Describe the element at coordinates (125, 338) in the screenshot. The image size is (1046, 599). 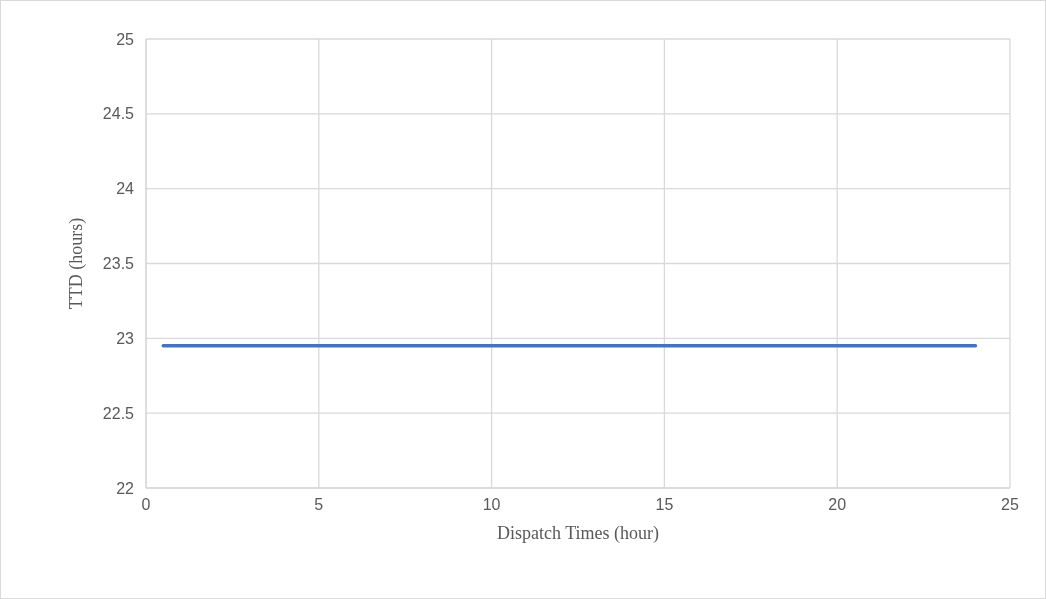
I see `y-tick-label: 23` at that location.